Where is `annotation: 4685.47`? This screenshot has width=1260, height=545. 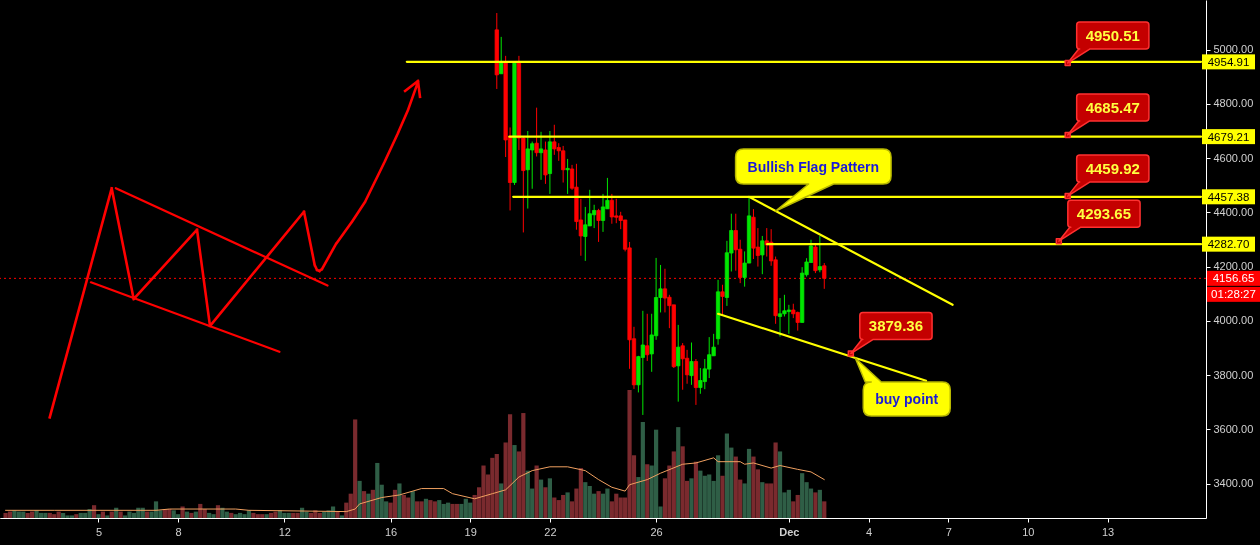
annotation: 4685.47 is located at coordinates (1112, 107).